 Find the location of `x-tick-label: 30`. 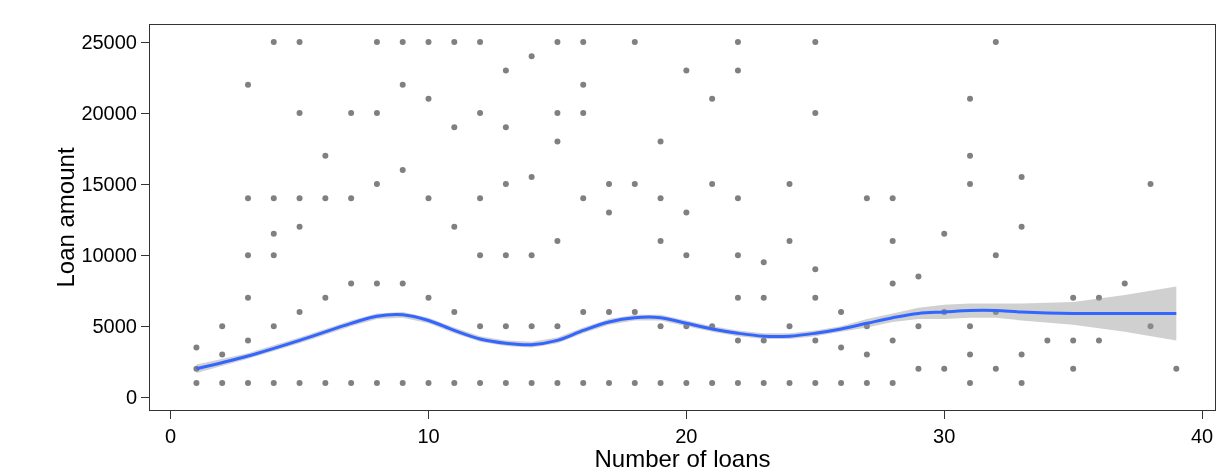

x-tick-label: 30 is located at coordinates (944, 436).